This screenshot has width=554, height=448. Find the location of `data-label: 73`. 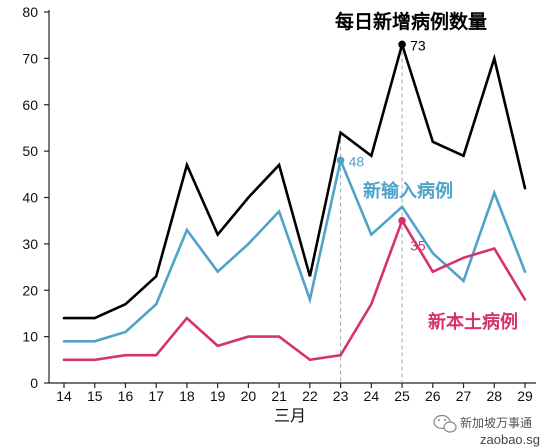

data-label: 73 is located at coordinates (418, 45).